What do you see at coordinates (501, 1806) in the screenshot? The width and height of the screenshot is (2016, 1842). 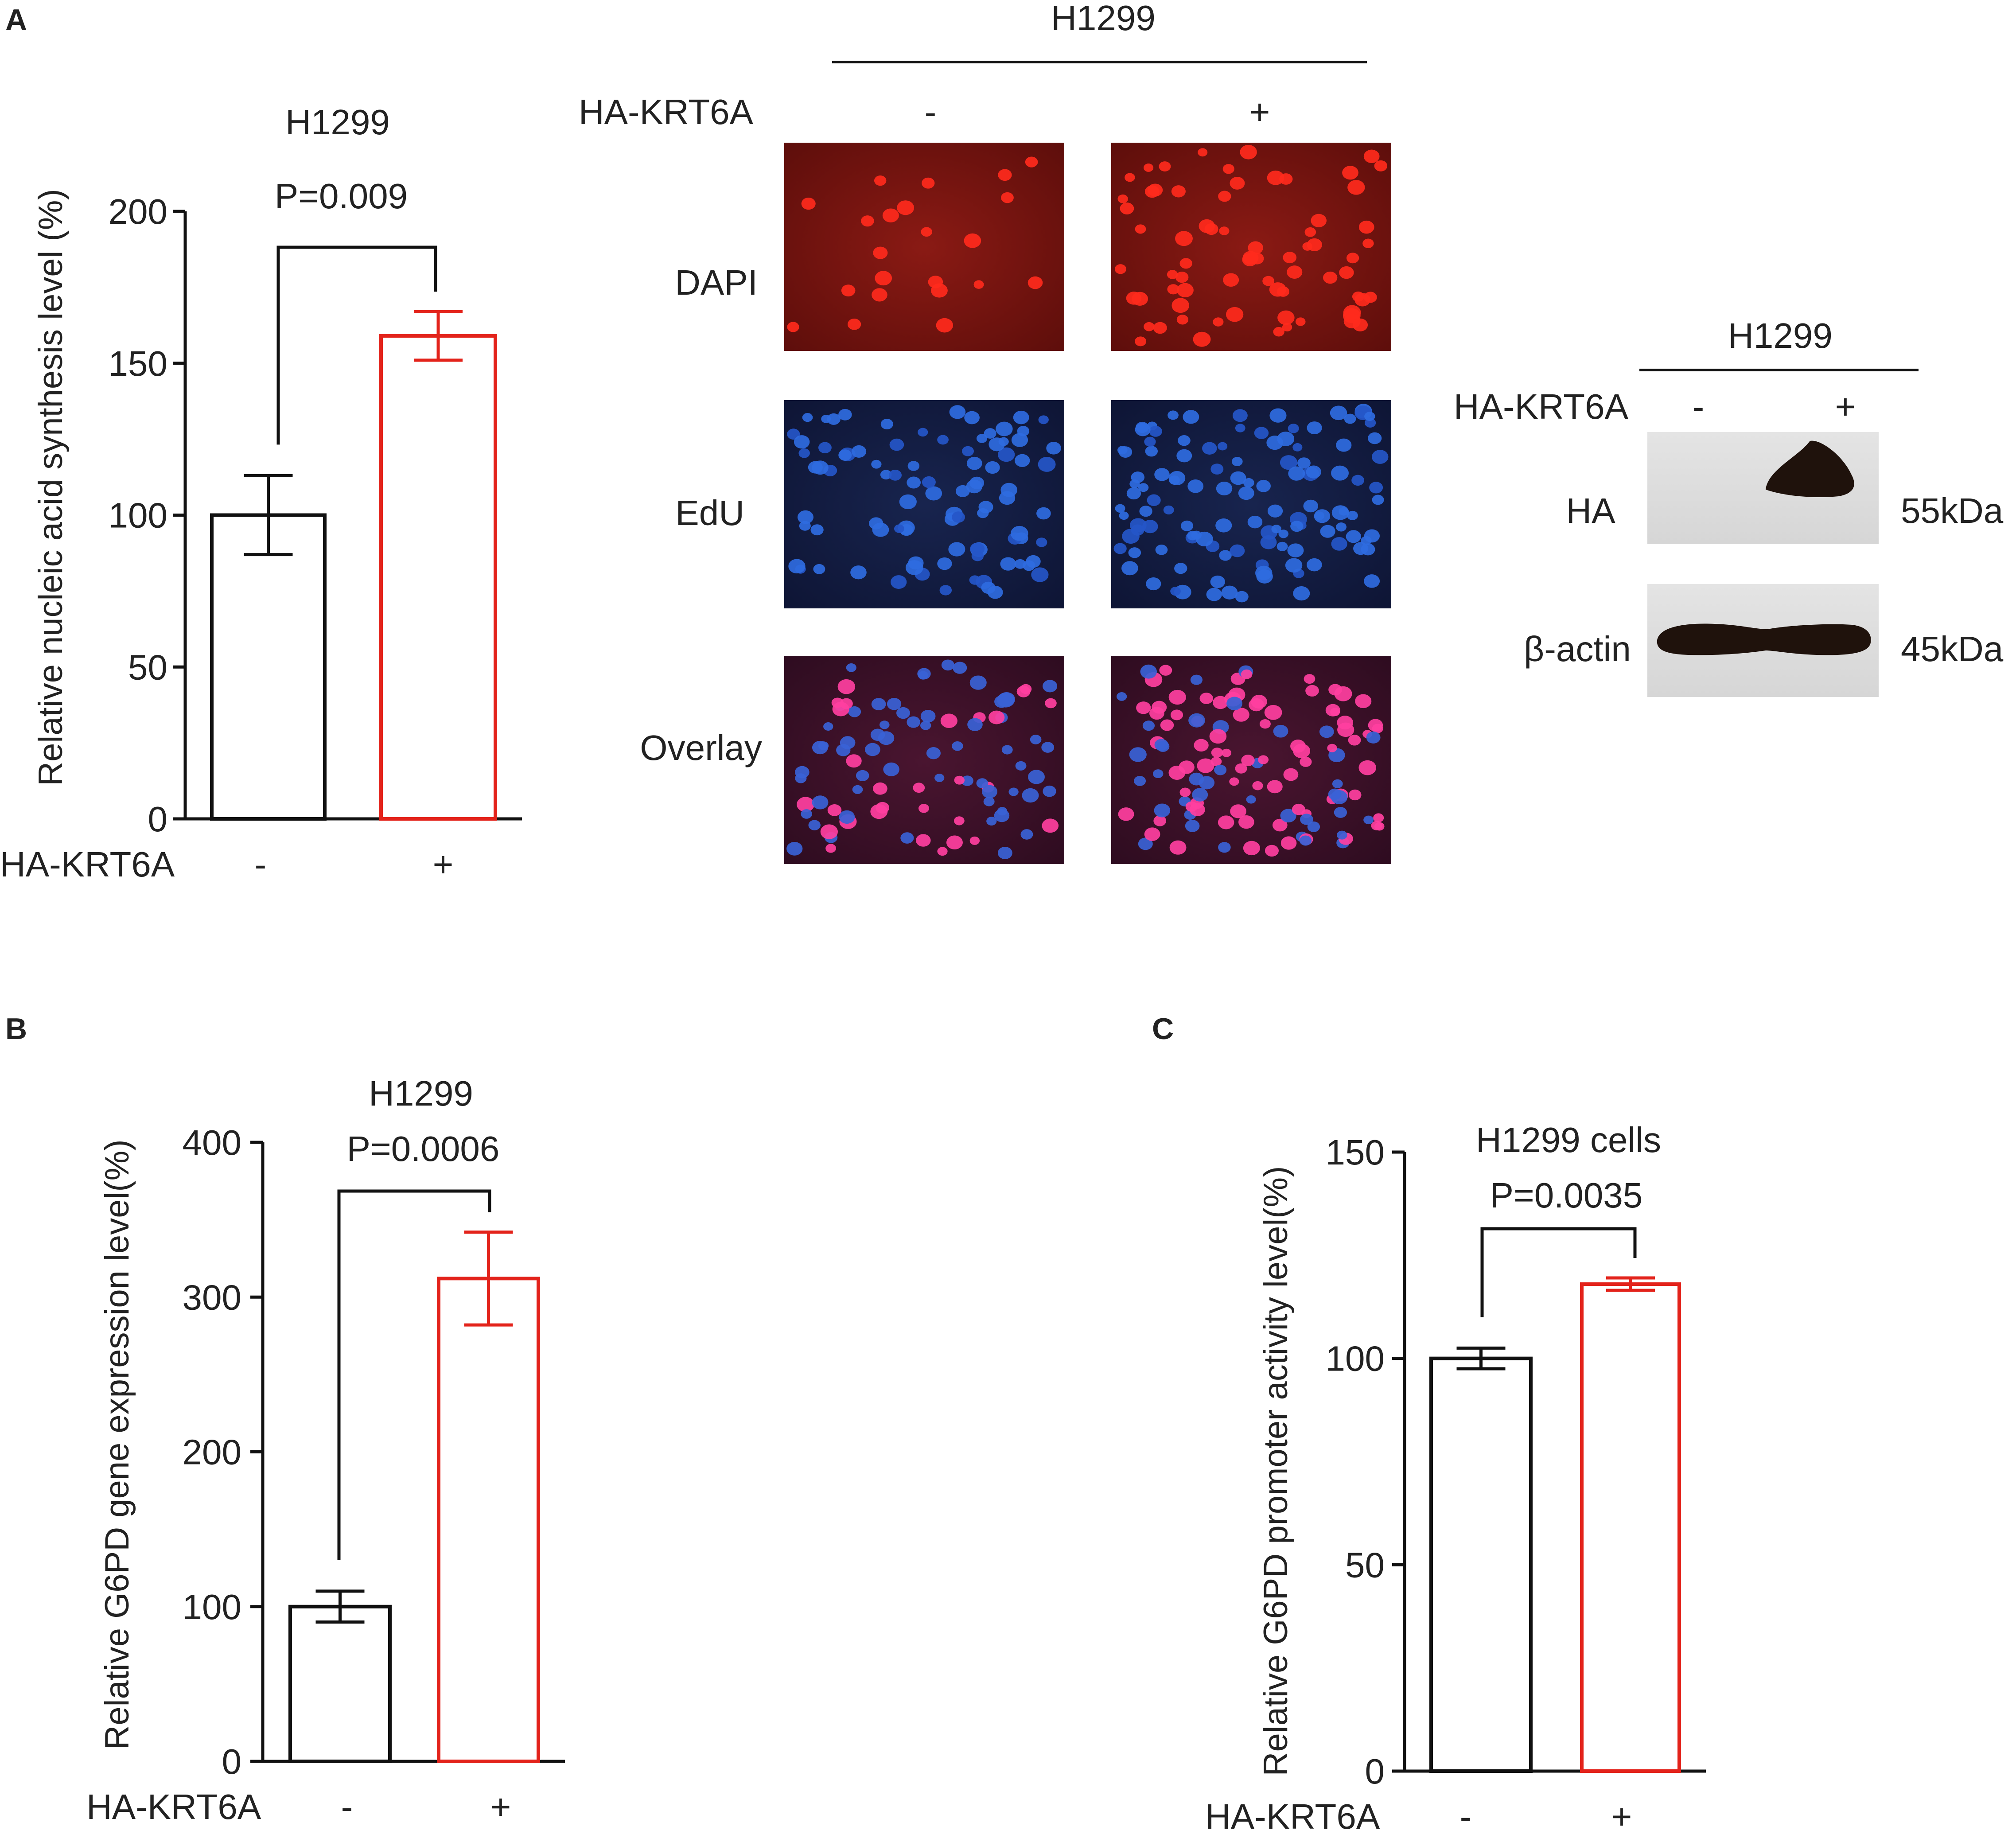 I see `x-category-label: +` at bounding box center [501, 1806].